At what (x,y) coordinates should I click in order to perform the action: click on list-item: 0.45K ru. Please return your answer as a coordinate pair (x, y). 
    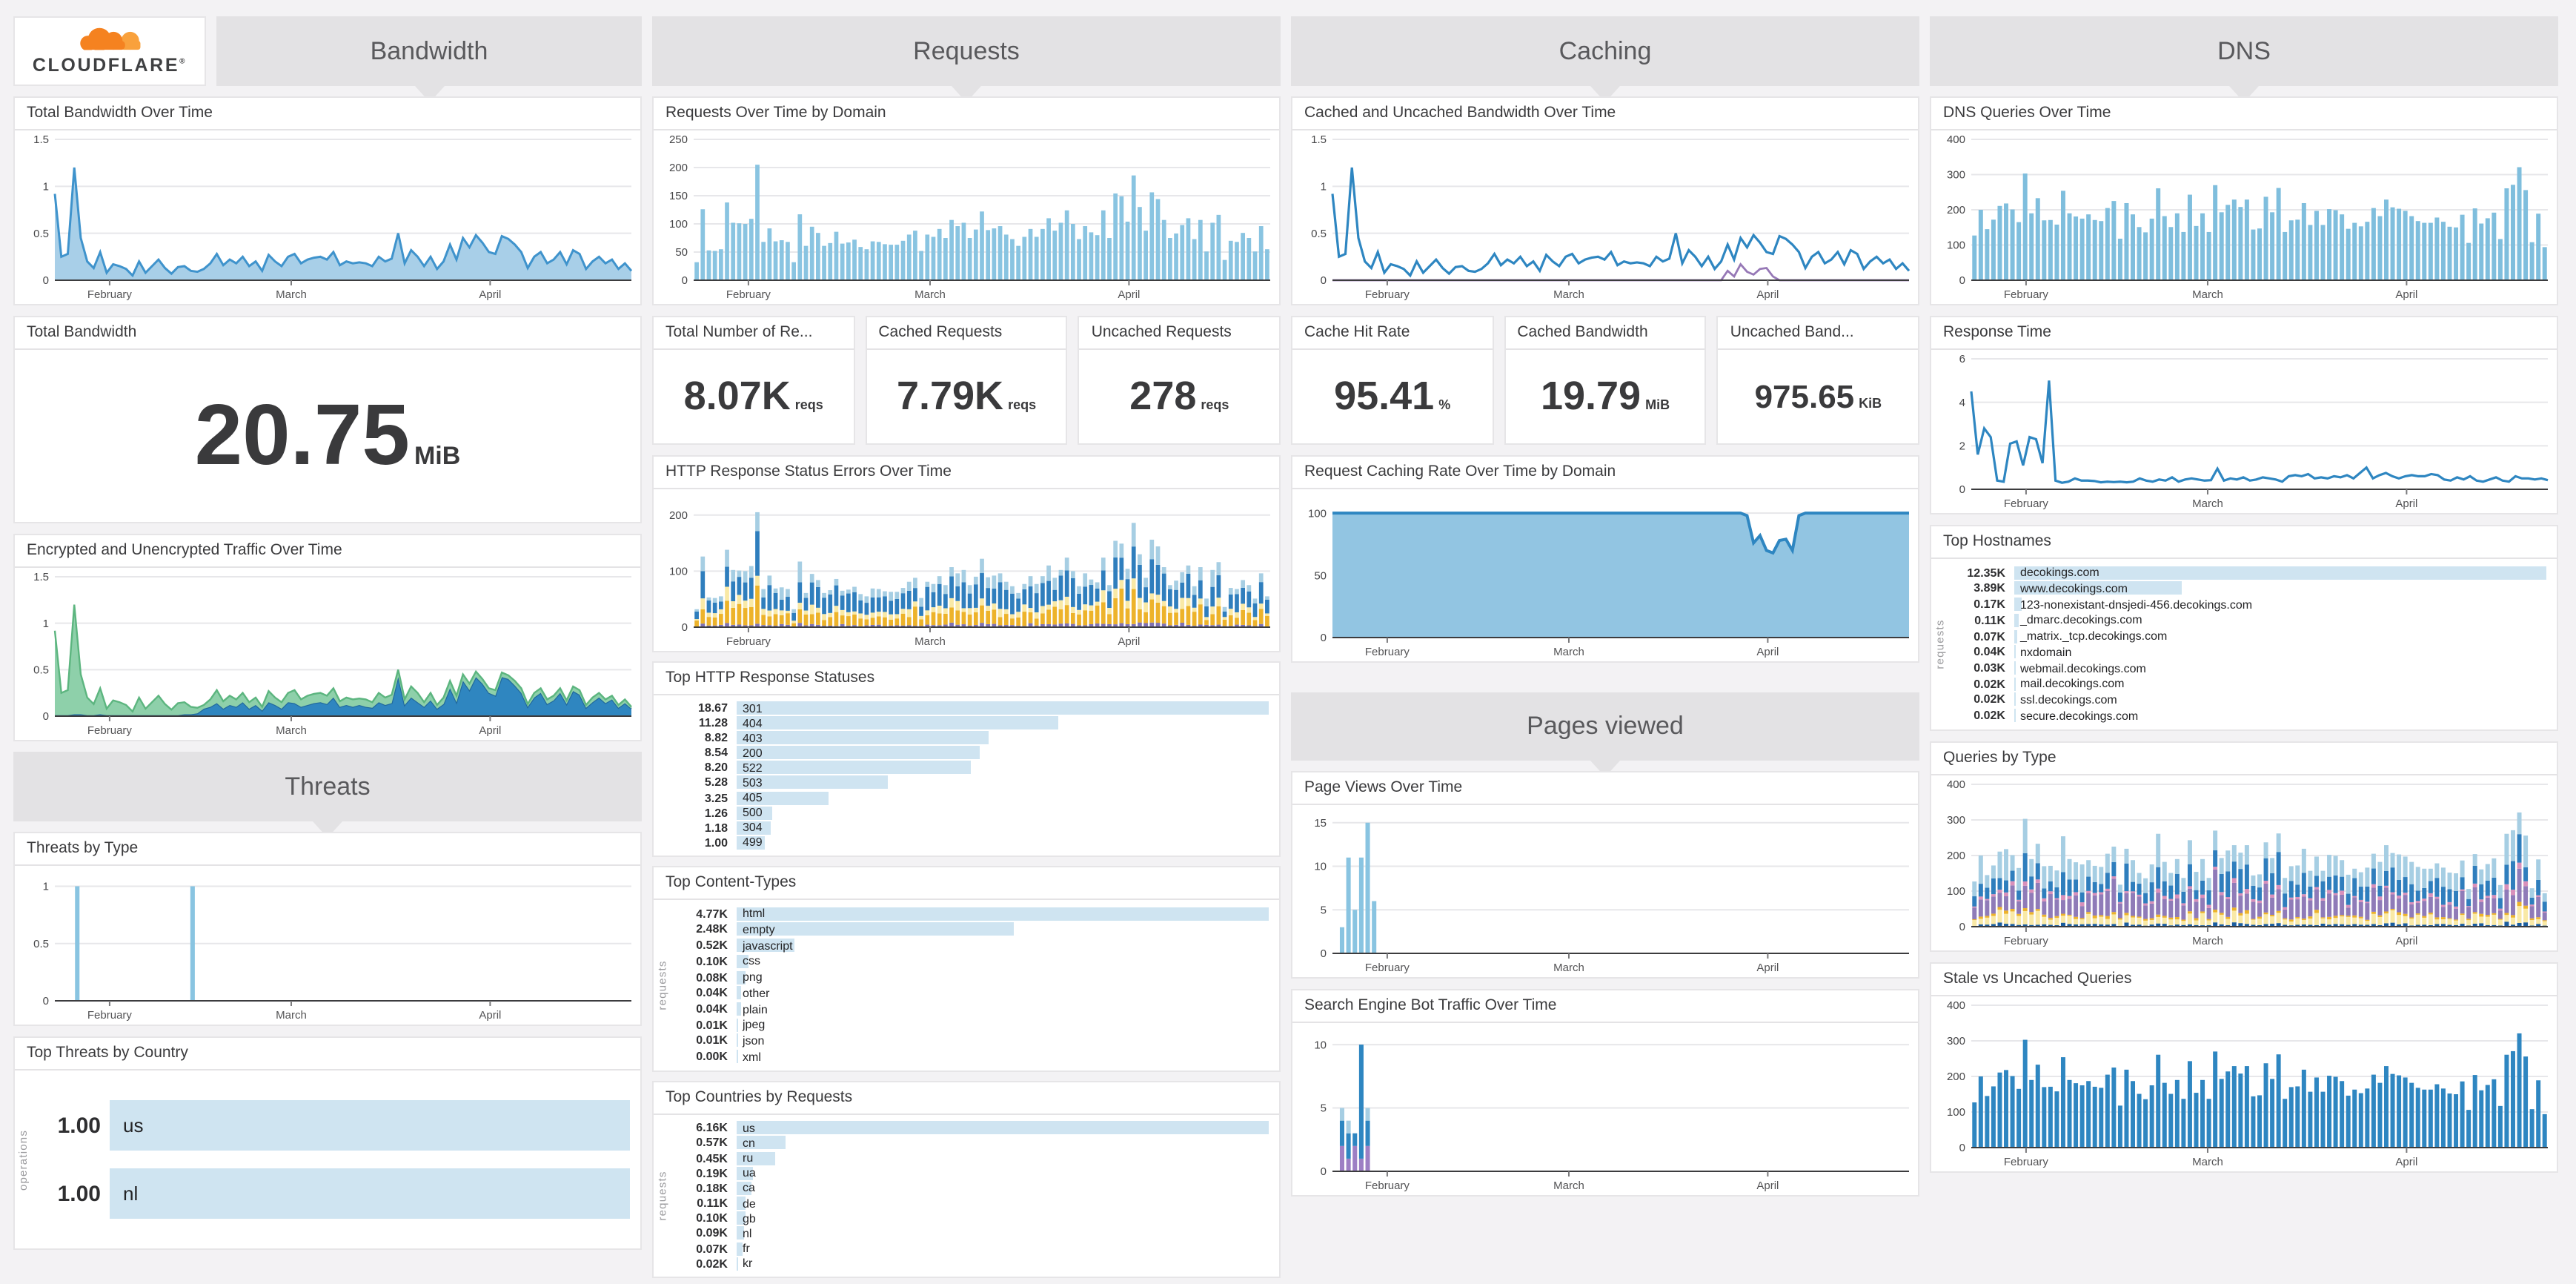
    Looking at the image, I should click on (970, 1158).